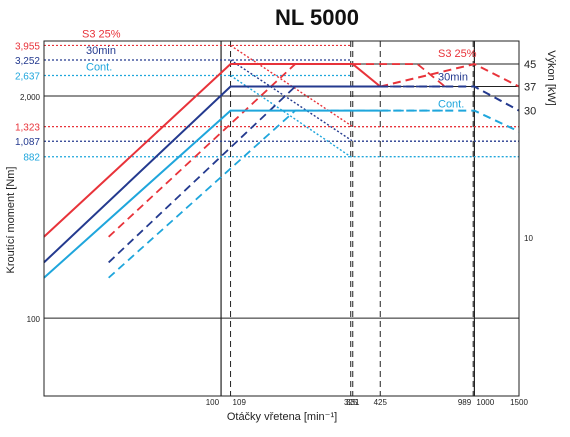 The image size is (570, 437). I want to click on y-axis-label-left: Kroutící moment [Nm], so click(11, 220).